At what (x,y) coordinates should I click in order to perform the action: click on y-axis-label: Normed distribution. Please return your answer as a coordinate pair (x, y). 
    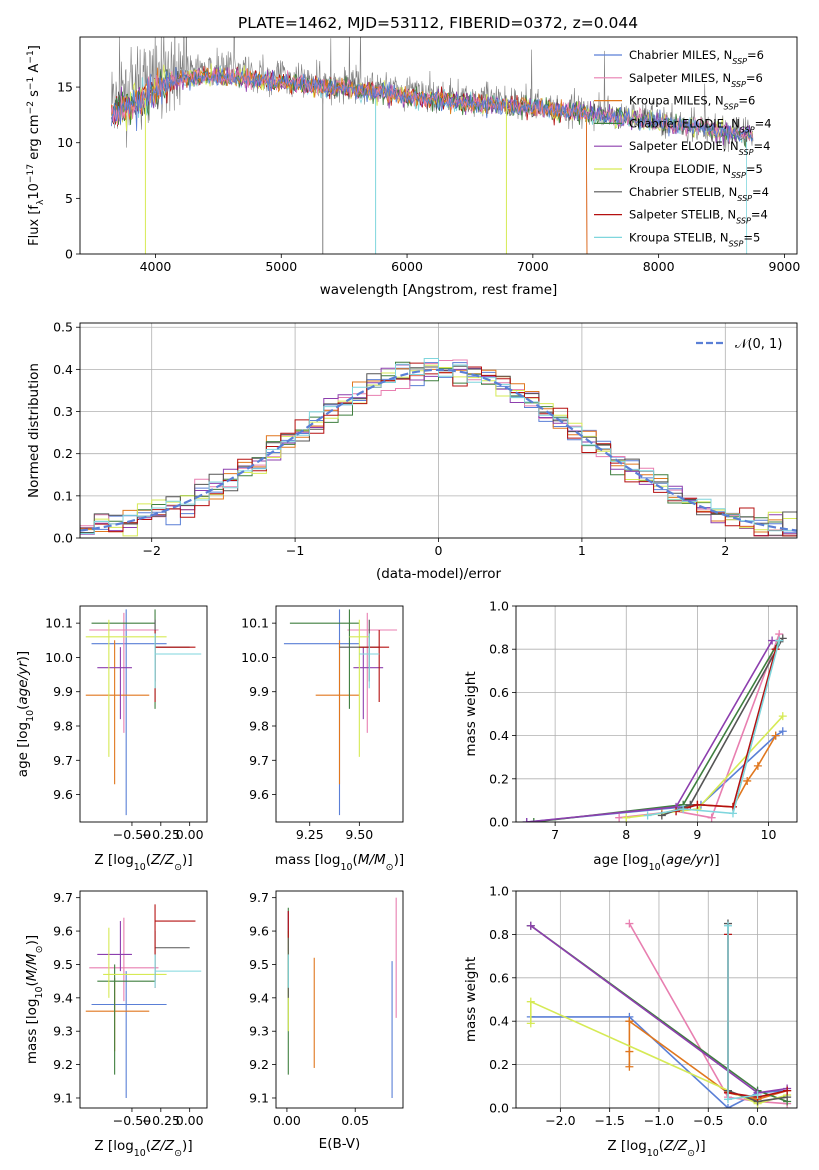
    Looking at the image, I should click on (34, 430).